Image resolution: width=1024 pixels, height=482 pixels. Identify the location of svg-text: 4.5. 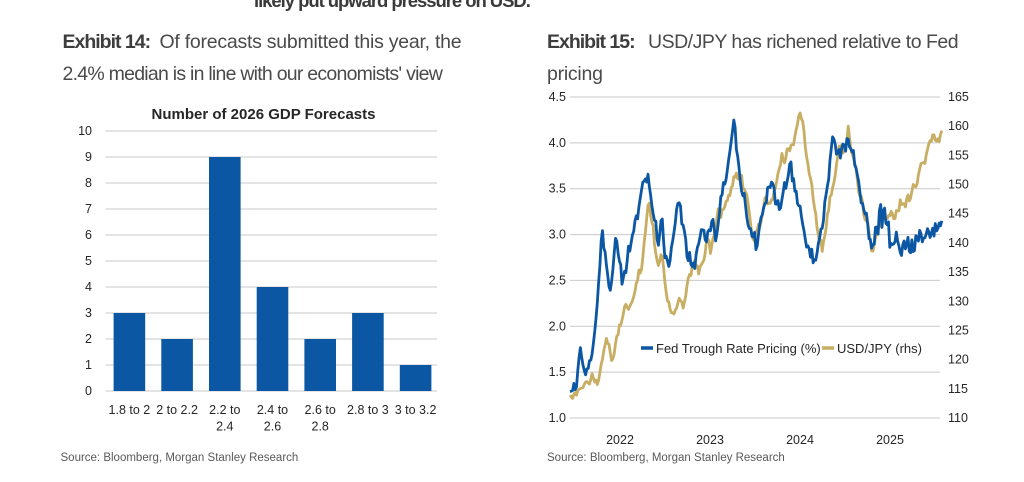
(557, 97).